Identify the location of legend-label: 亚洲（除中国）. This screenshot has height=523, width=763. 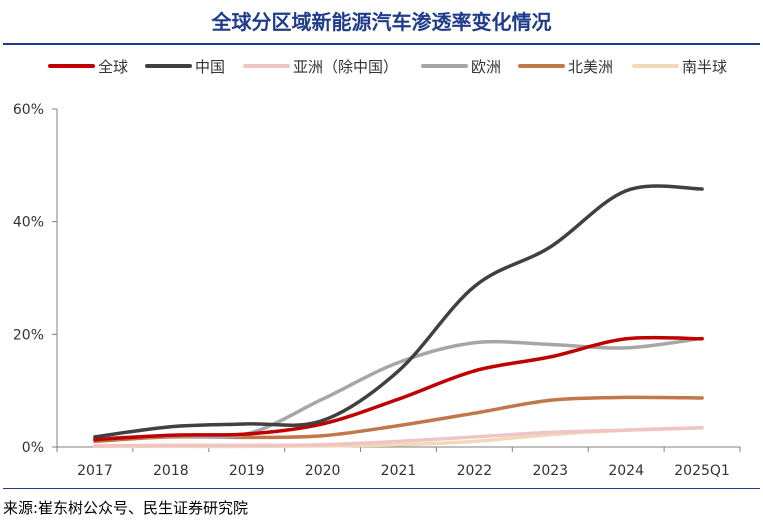
(345, 67).